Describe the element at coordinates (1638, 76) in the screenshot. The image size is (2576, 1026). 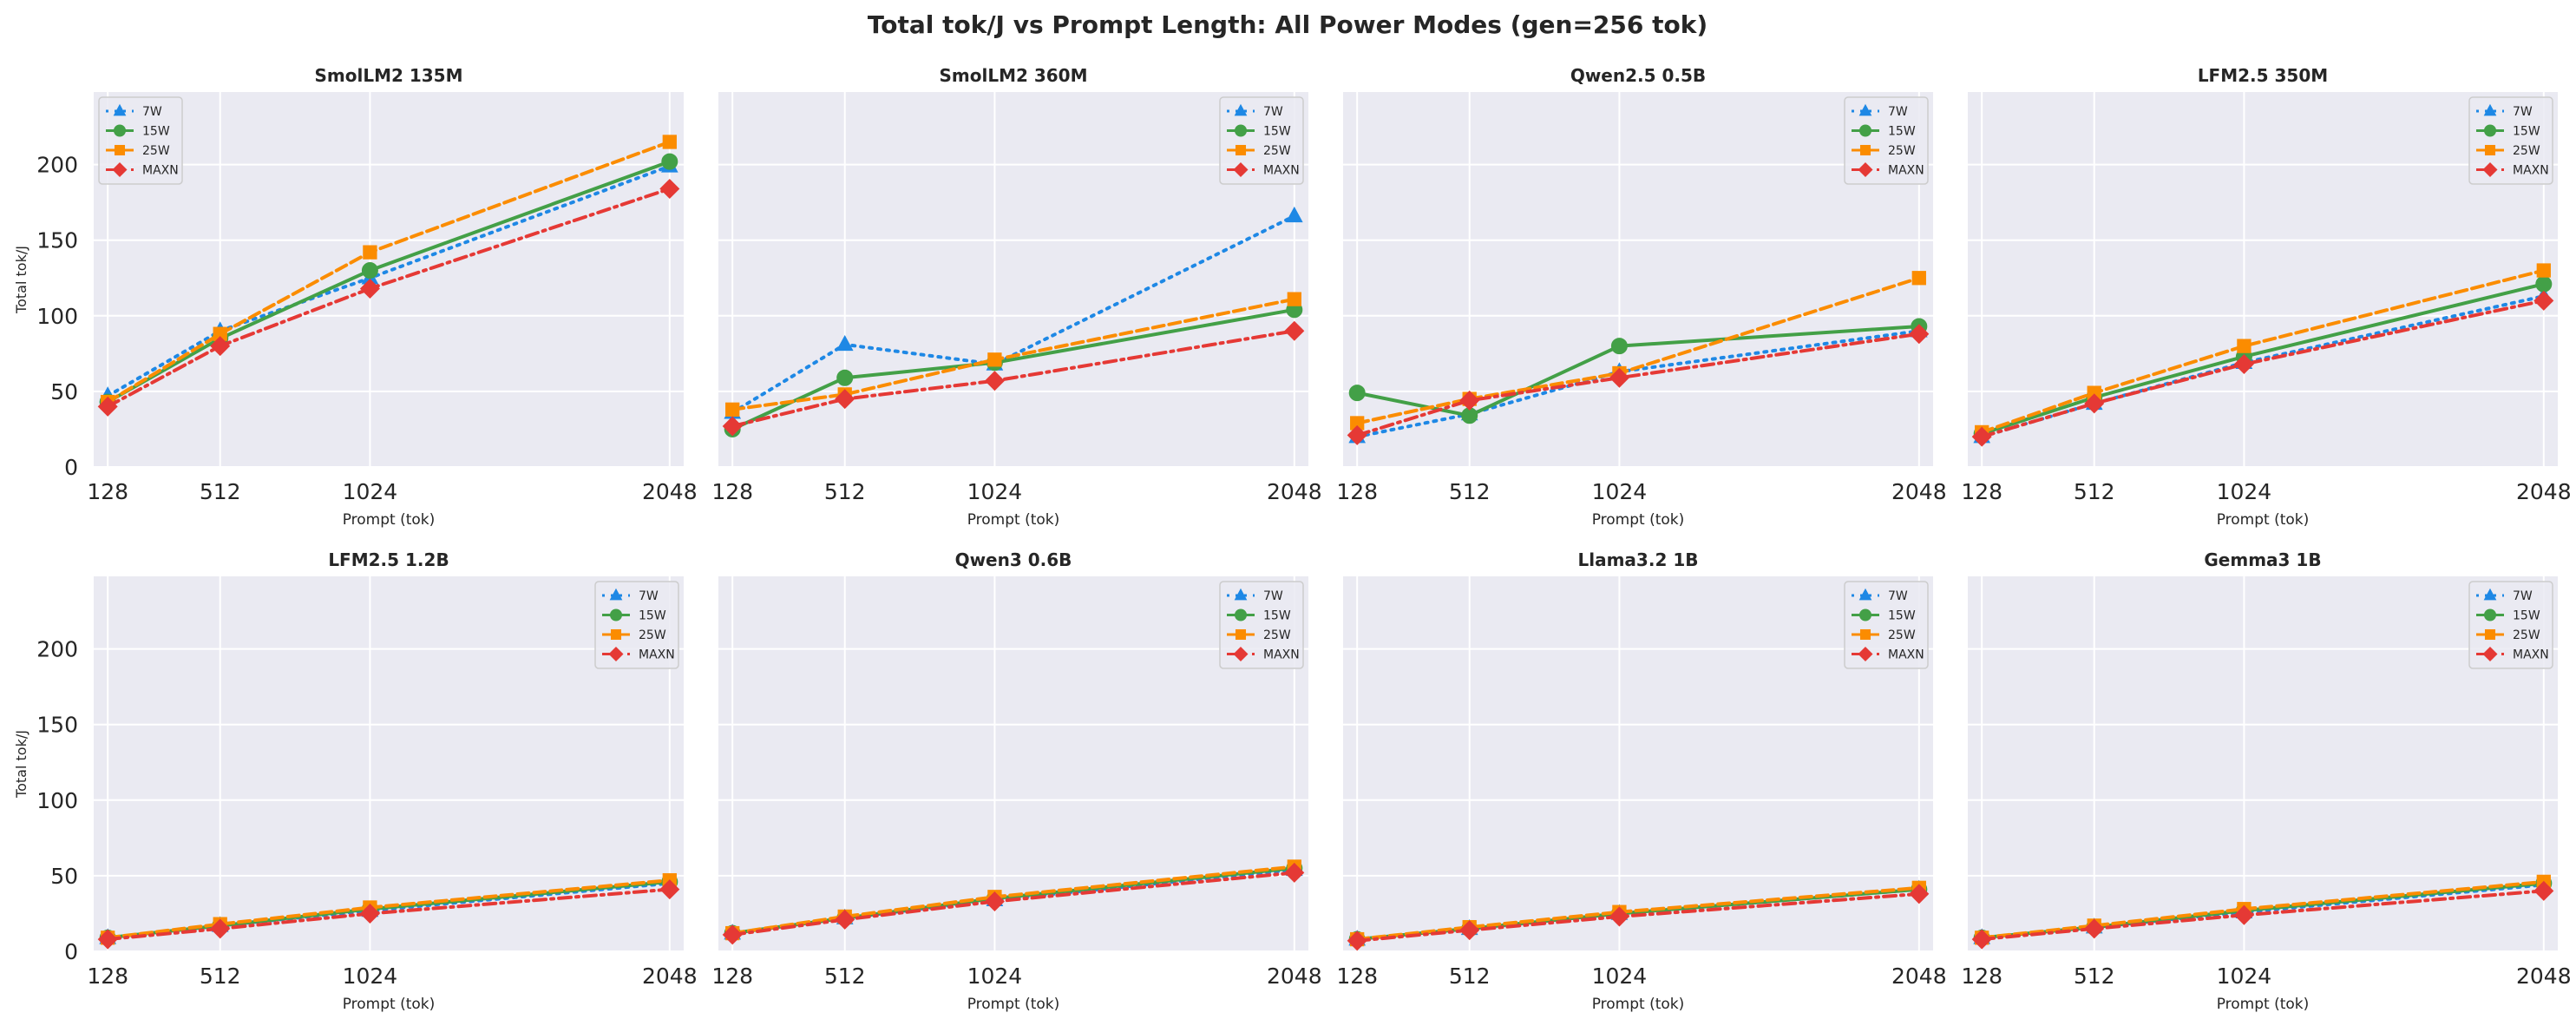
I see `subplot-title: Qwen2.5 0.5B` at that location.